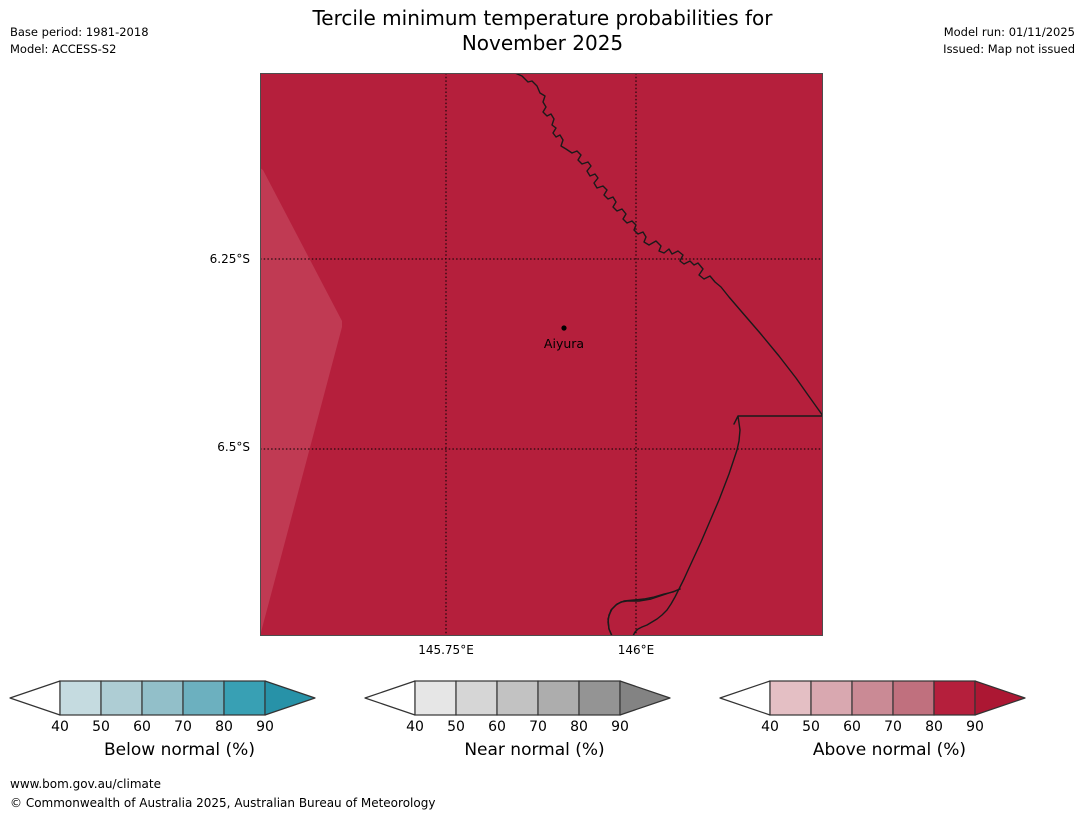 Image resolution: width=1085 pixels, height=816 pixels. I want to click on issued-text: Issued: Map not issued, so click(1009, 49).